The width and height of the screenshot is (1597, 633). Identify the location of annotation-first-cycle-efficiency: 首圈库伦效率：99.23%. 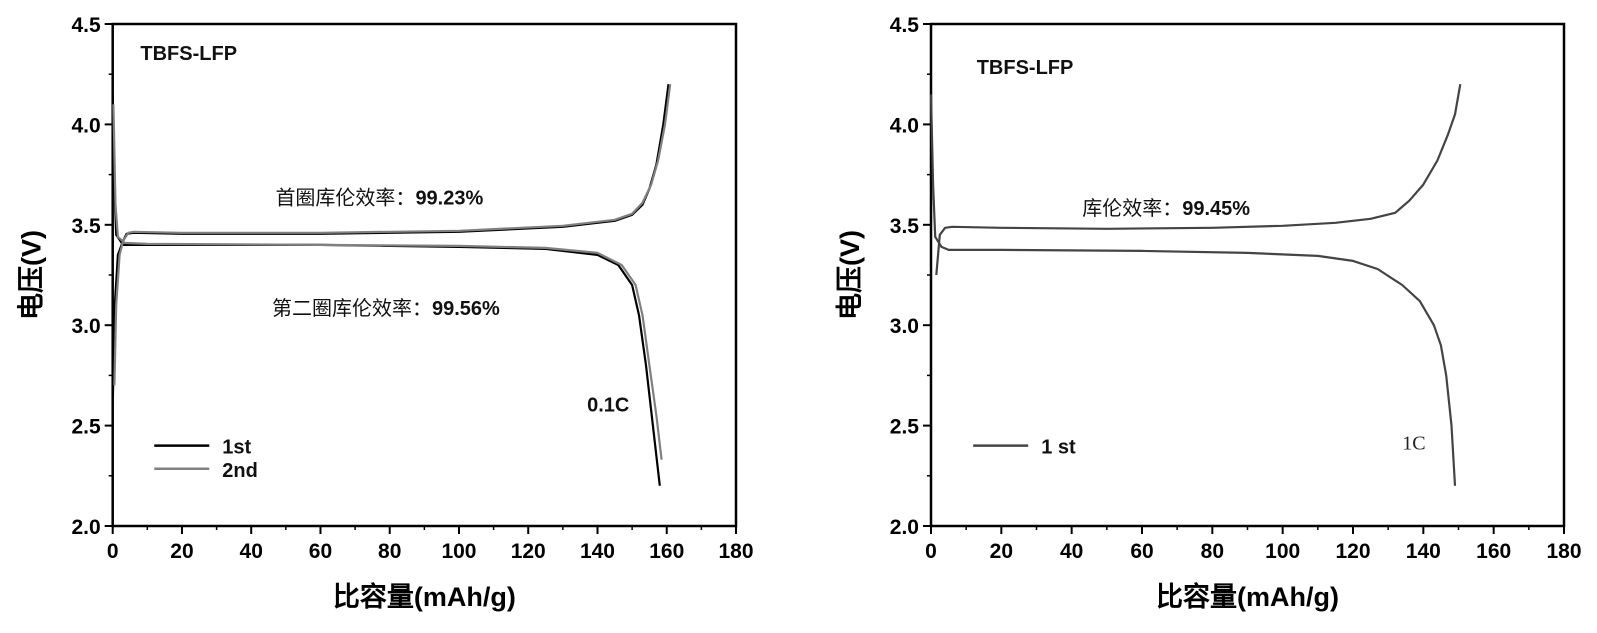
(379, 198).